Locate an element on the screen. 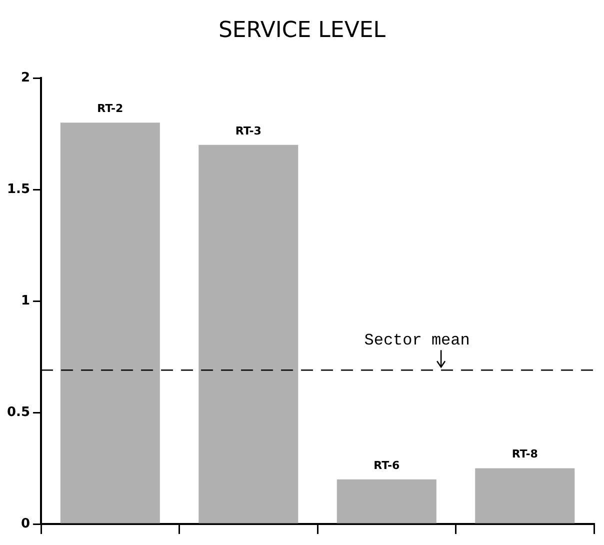 Image resolution: width=604 pixels, height=545 pixels. x-tick-label: RT-6 is located at coordinates (387, 465).